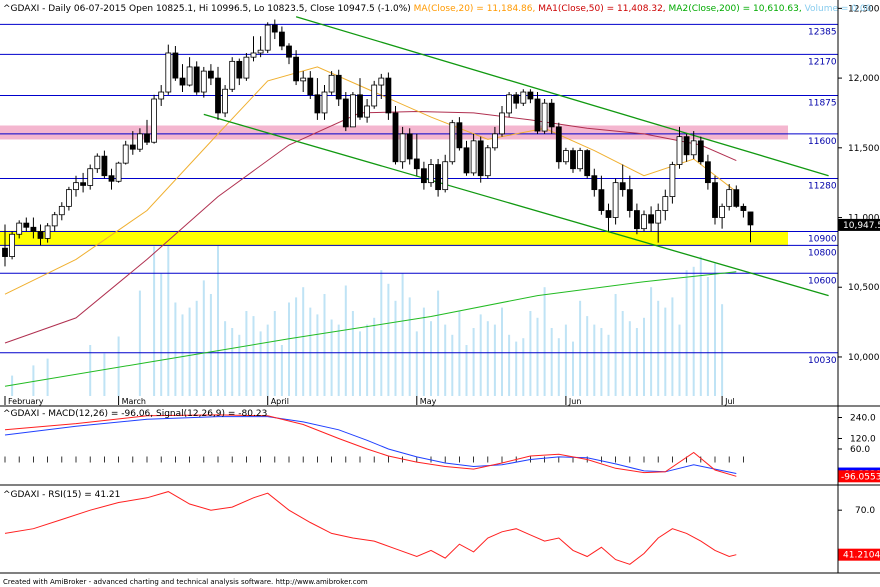 The height and width of the screenshot is (587, 880). What do you see at coordinates (859, 224) in the screenshot?
I see `price-label-box` at bounding box center [859, 224].